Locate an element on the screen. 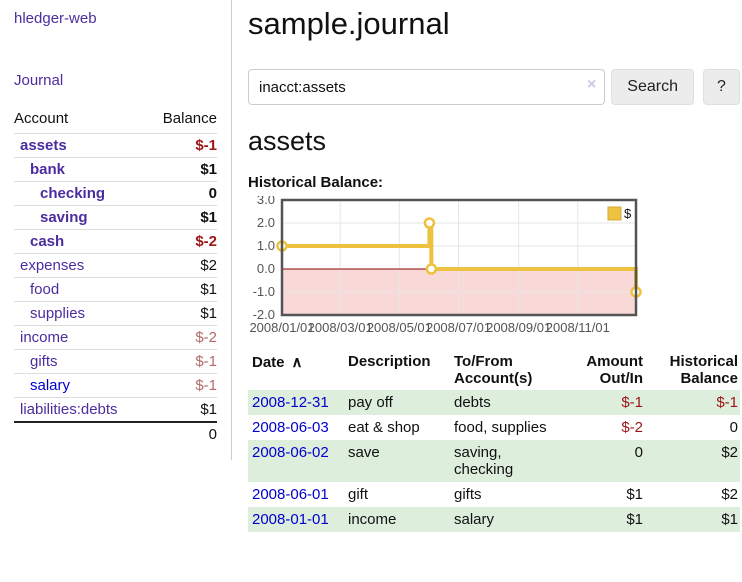 The height and width of the screenshot is (582, 742). register-header-accounts: To/From Account(s) is located at coordinates (493, 370).